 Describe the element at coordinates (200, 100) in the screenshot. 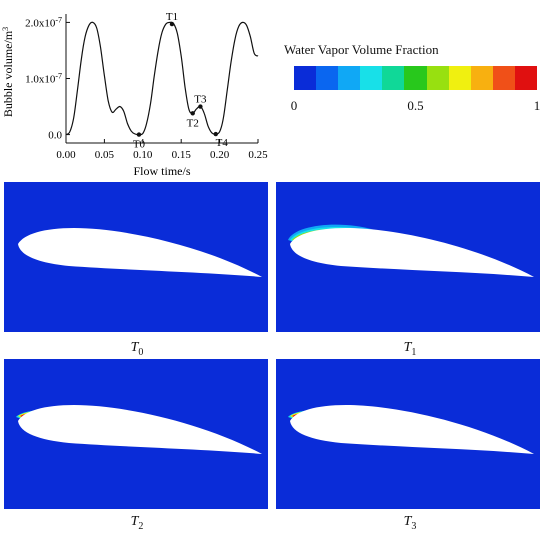

I see `annotation-t3: T3` at that location.